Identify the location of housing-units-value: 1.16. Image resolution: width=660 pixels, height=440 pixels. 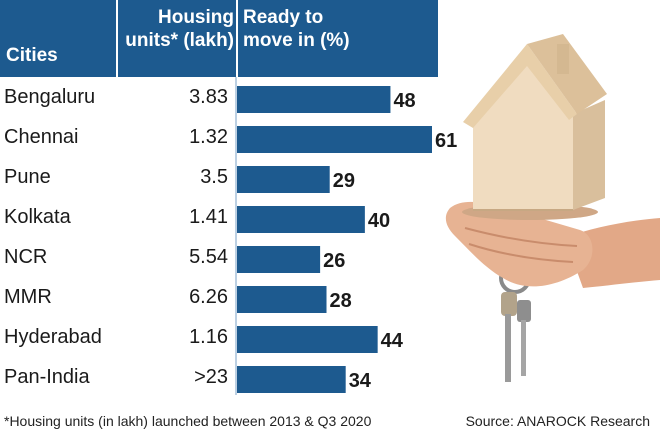
(208, 337).